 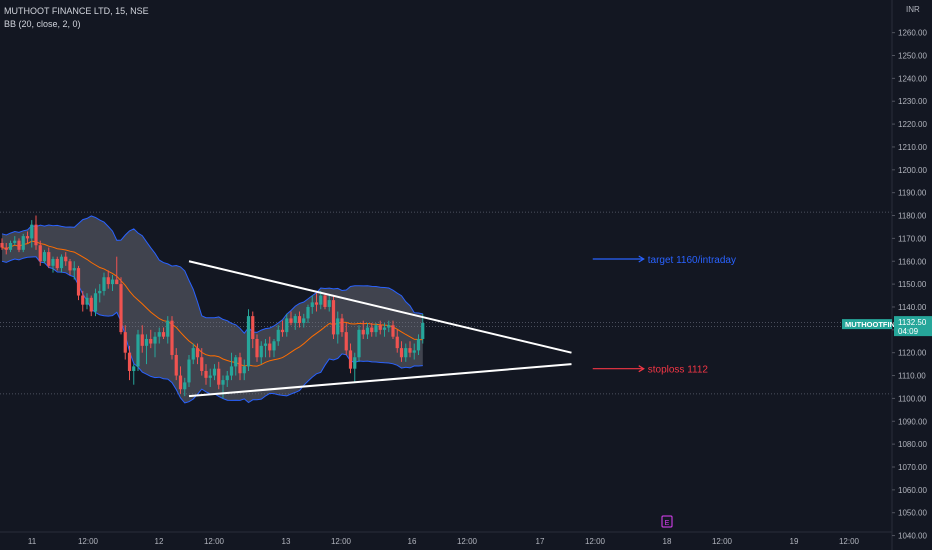 I want to click on y-tick-label: 1190.00, so click(x=912, y=193).